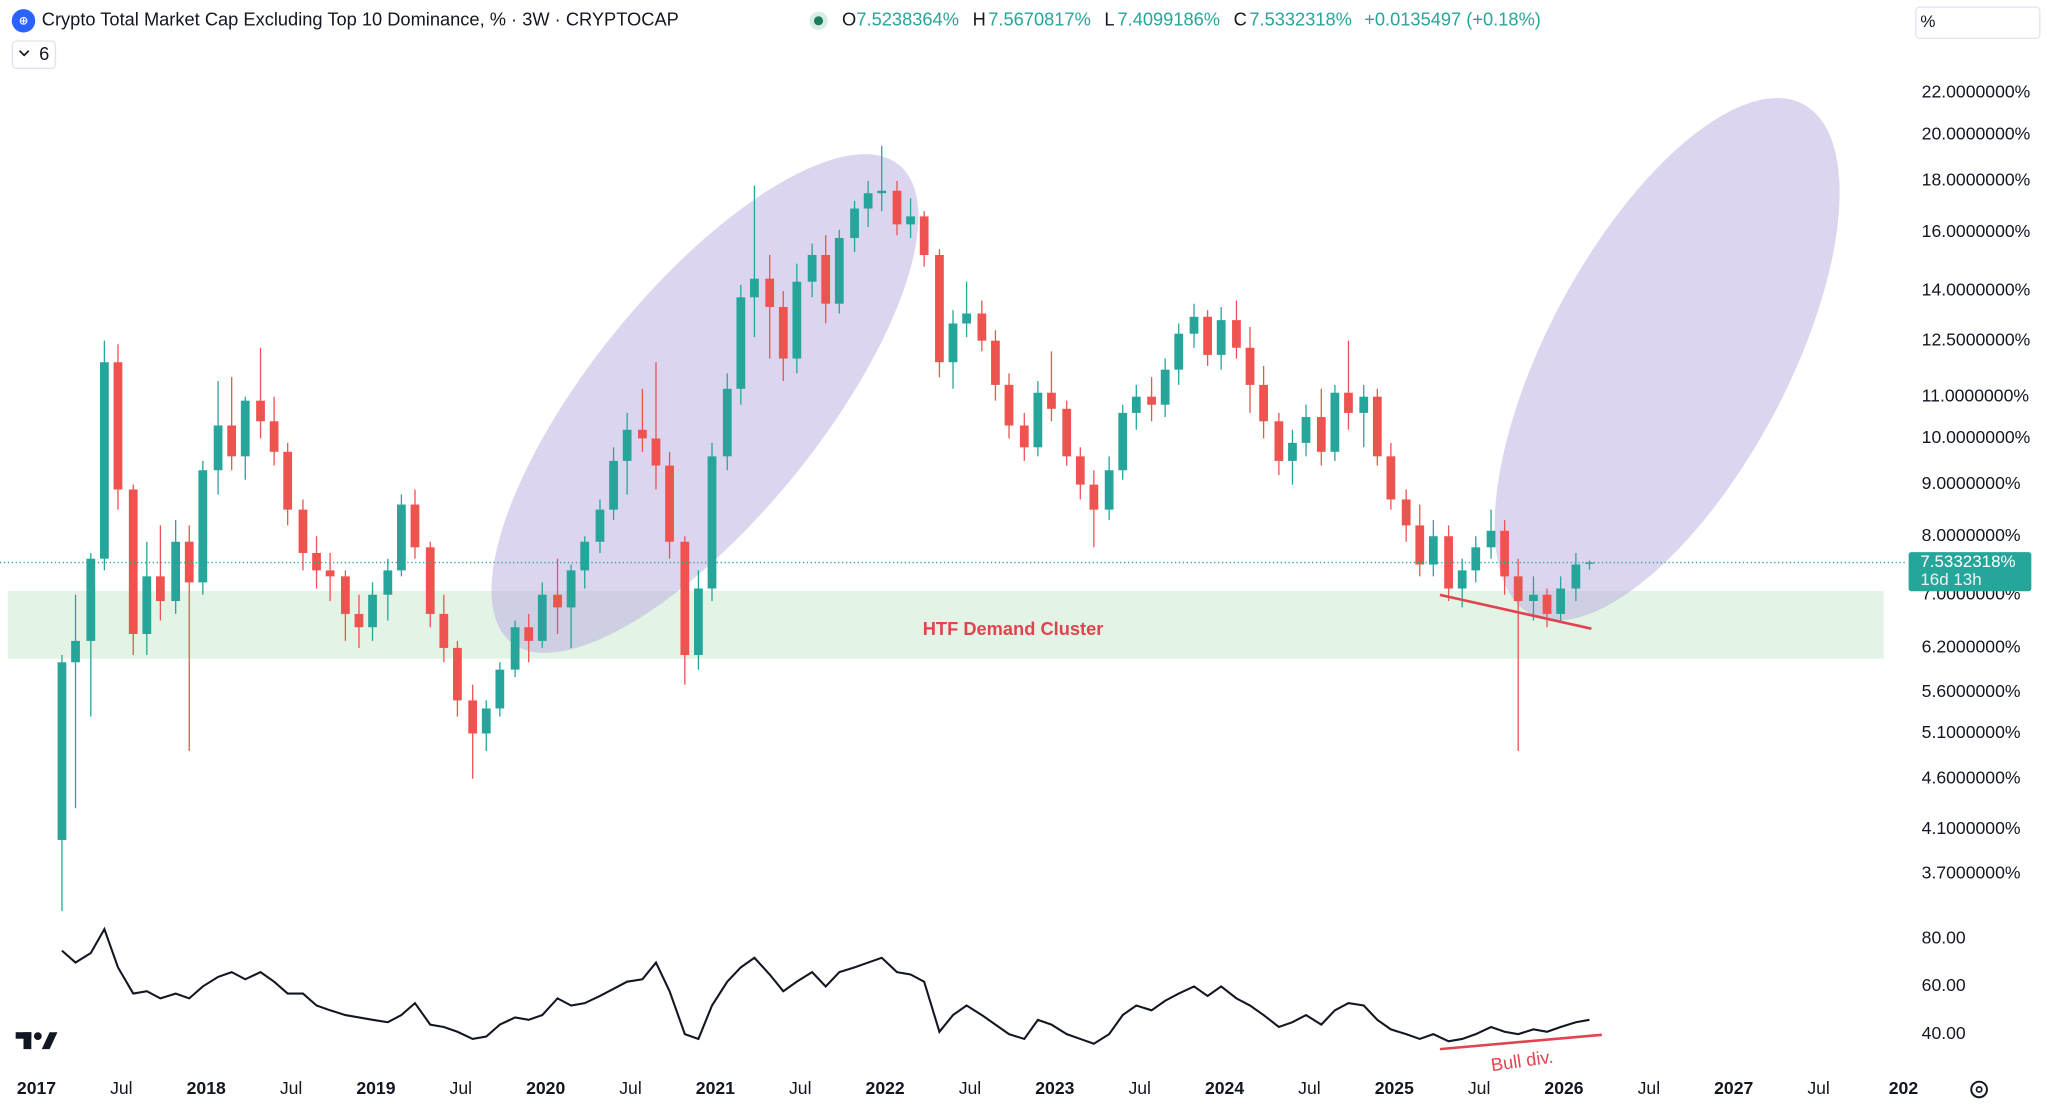  I want to click on y-tick-label: 60.00, so click(1944, 985).